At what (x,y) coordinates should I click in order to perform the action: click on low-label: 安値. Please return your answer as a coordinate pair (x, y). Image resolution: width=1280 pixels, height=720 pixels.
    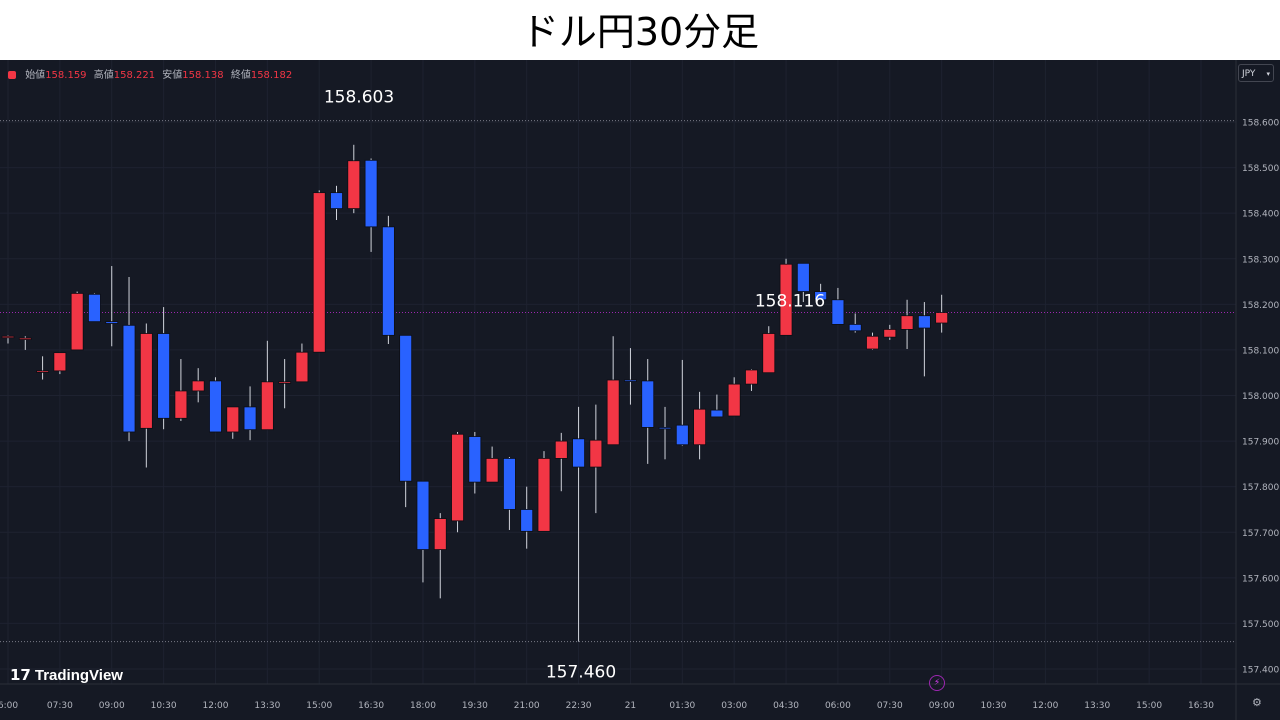
    Looking at the image, I should click on (172, 75).